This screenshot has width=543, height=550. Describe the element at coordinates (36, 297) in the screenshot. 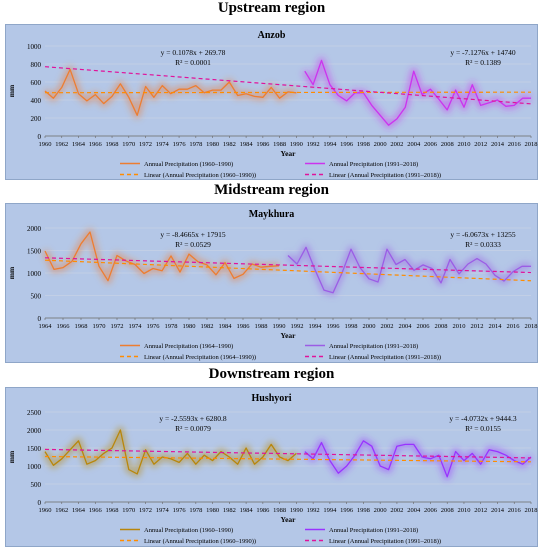

I see `y-tick-label: 500` at that location.